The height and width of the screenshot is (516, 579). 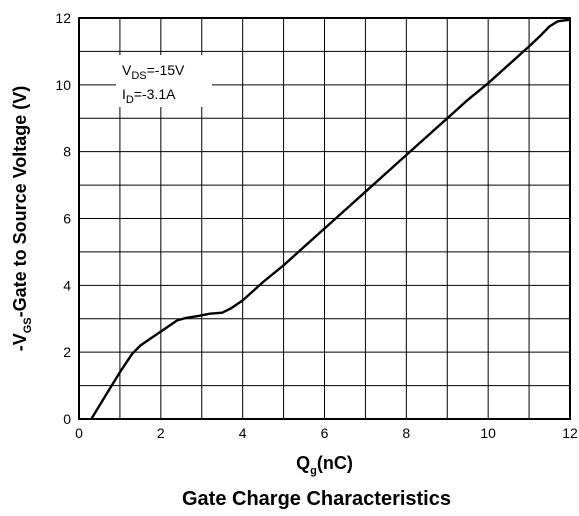 I want to click on x-tick-label: 4, so click(x=243, y=433).